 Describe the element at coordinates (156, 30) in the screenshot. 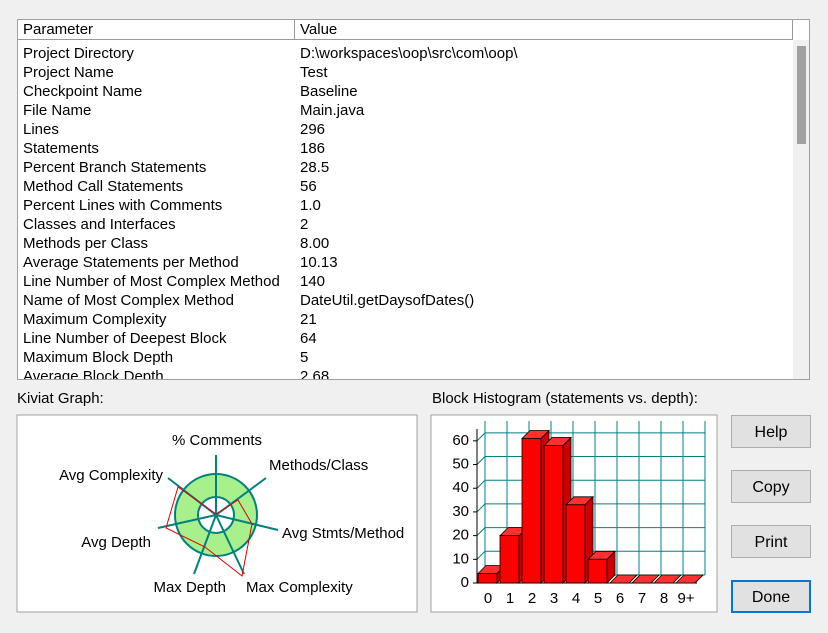

I see `column-header: Parameter` at that location.